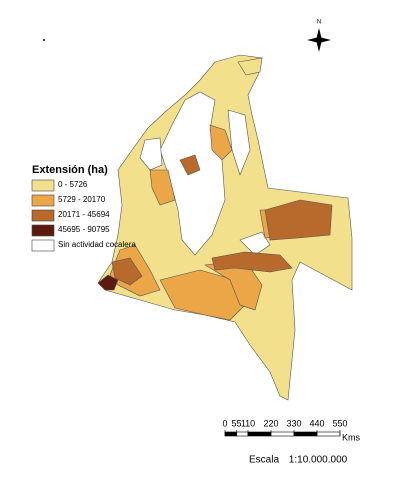 The width and height of the screenshot is (416, 489). Describe the element at coordinates (339, 423) in the screenshot. I see `scale-tick-label: 550` at that location.